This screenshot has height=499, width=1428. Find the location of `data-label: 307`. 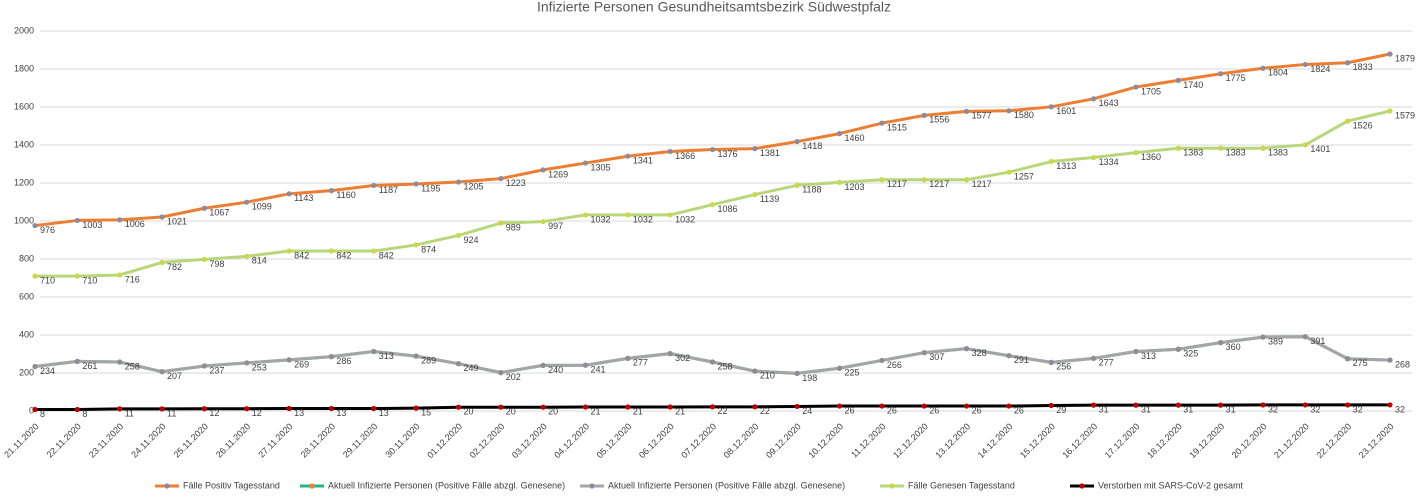

data-label: 307 is located at coordinates (936, 357).